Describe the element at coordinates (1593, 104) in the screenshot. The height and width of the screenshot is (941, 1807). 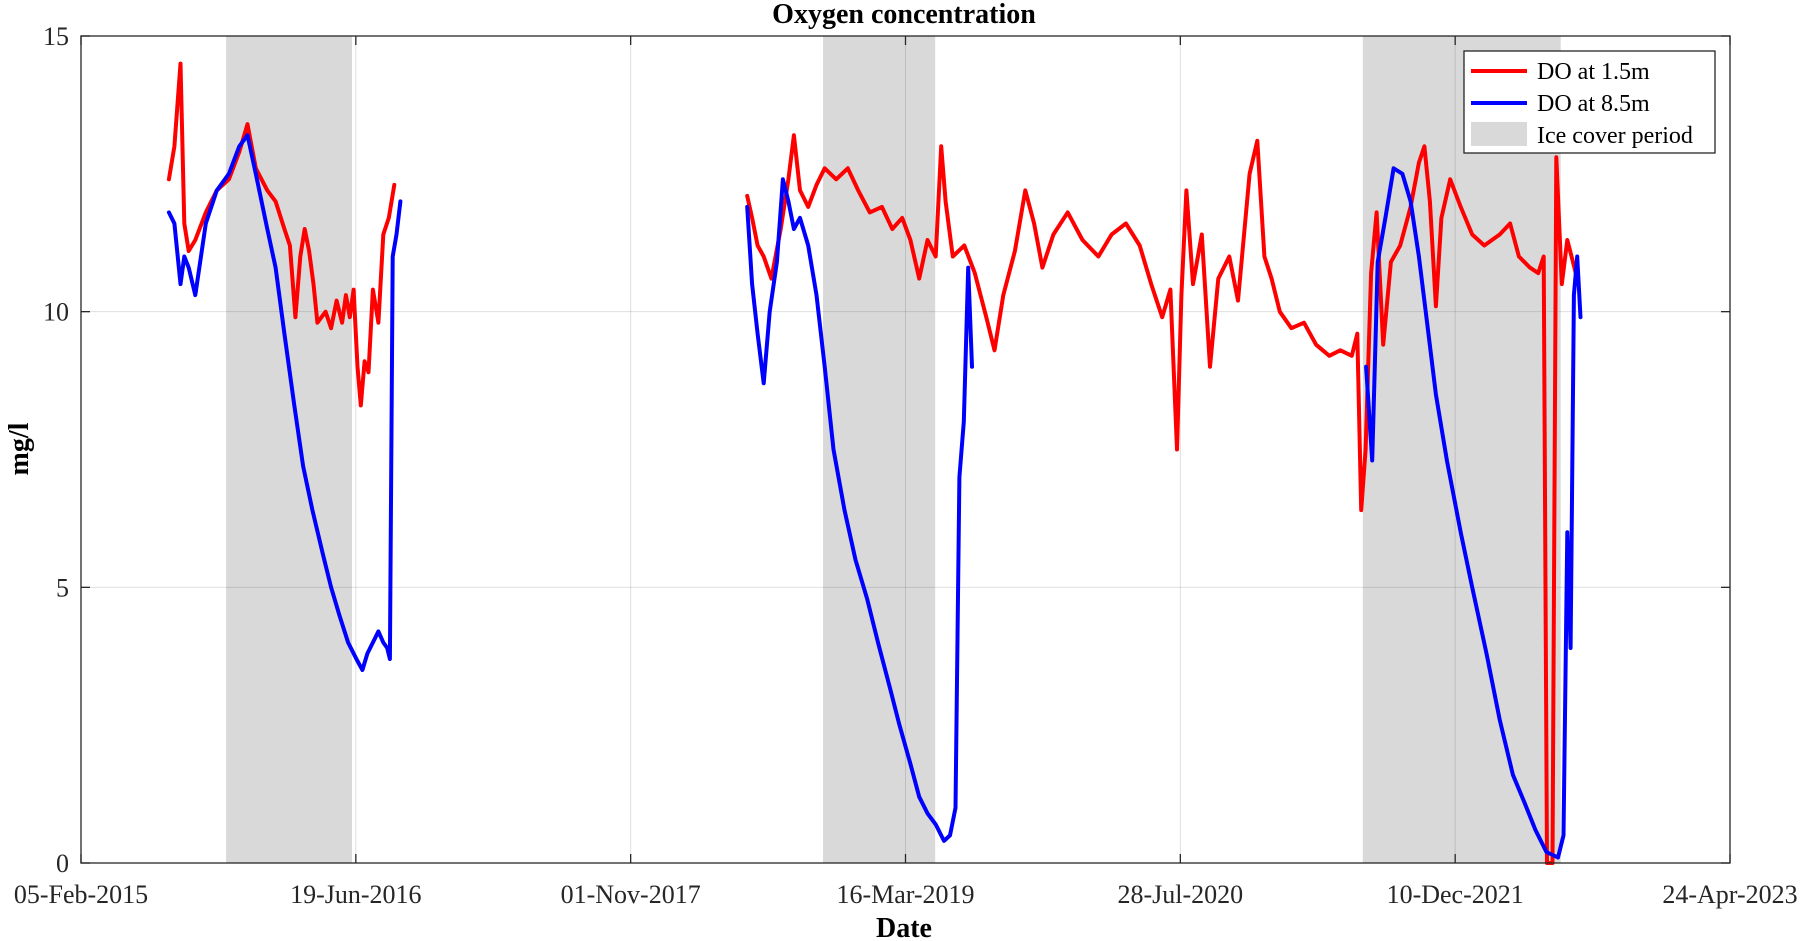
I see `legend-label-do-8-5m: DO at 8.5m` at that location.